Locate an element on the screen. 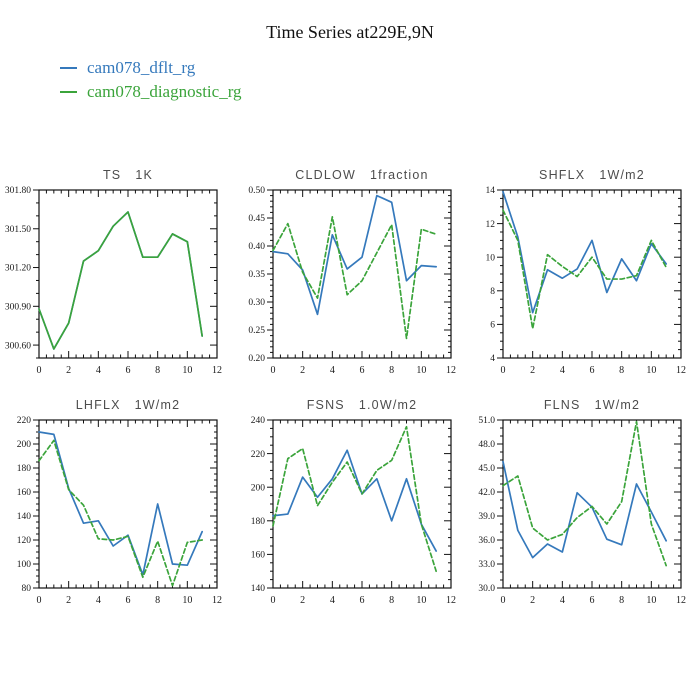  legend-item-dflt: cam078_dflt_rg is located at coordinates (151, 68).